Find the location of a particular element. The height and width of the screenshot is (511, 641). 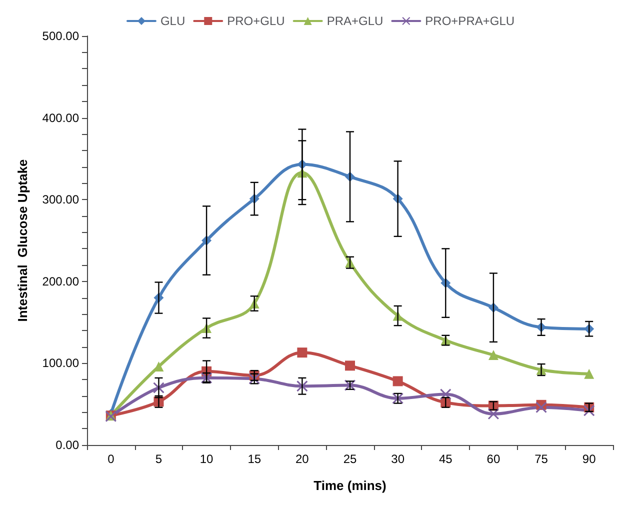

legend-label: PRA+GLU is located at coordinates (355, 21).